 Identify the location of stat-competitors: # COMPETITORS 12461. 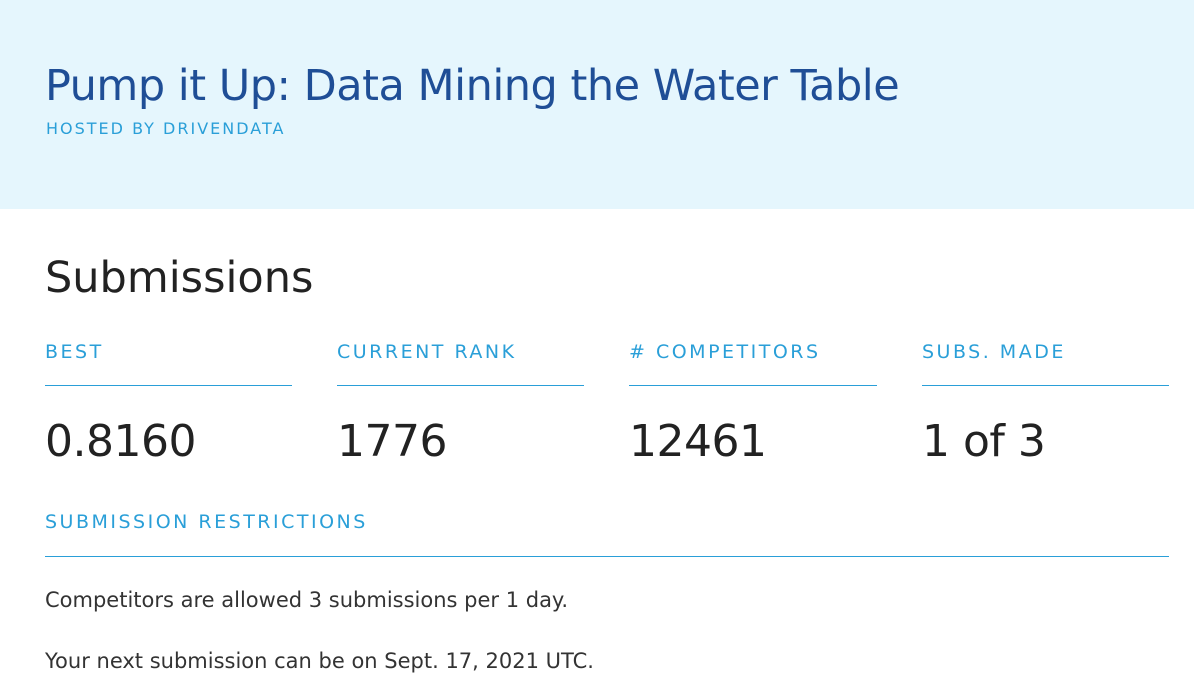
(753, 403).